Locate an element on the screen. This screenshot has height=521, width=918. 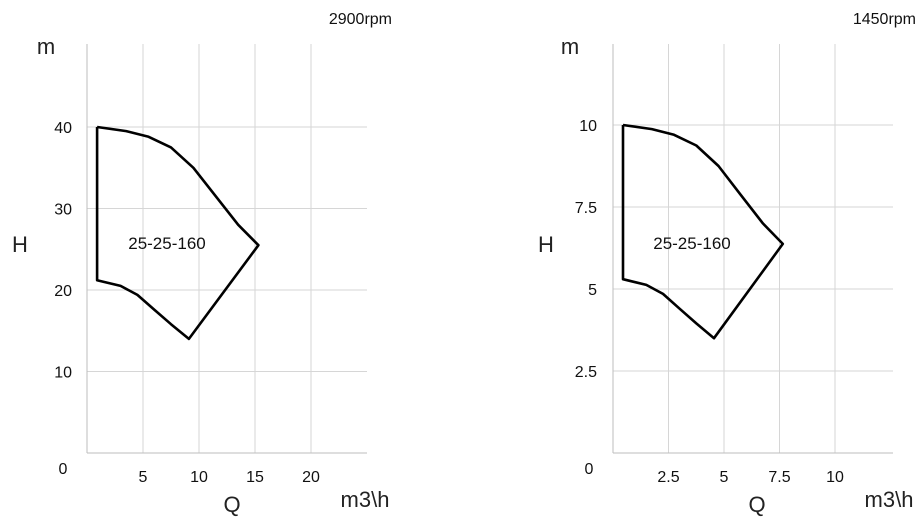
chart1-x-axis-label: Q is located at coordinates (231, 504).